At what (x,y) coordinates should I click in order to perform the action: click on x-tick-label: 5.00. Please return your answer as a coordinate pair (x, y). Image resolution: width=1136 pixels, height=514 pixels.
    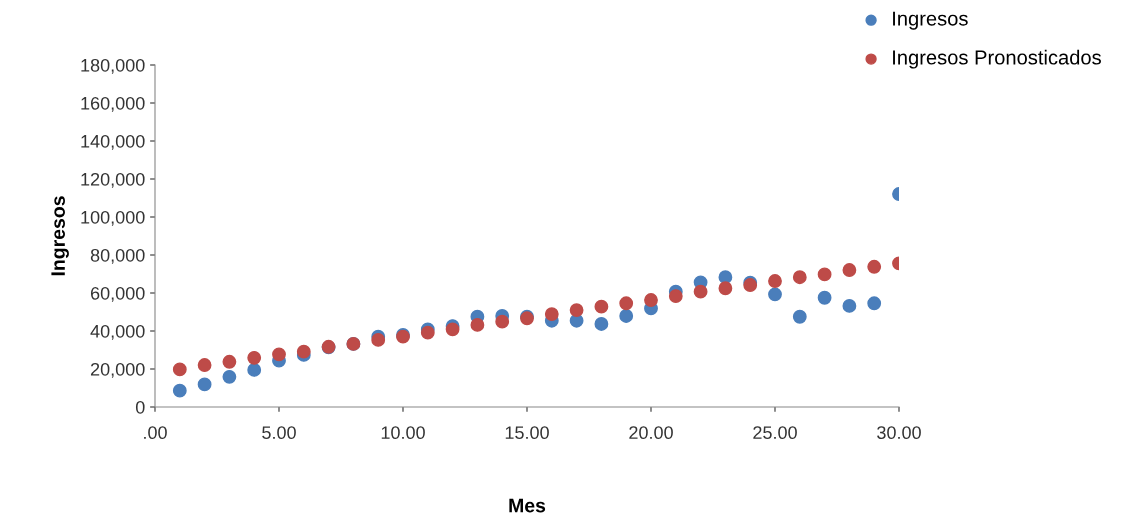
    Looking at the image, I should click on (279, 433).